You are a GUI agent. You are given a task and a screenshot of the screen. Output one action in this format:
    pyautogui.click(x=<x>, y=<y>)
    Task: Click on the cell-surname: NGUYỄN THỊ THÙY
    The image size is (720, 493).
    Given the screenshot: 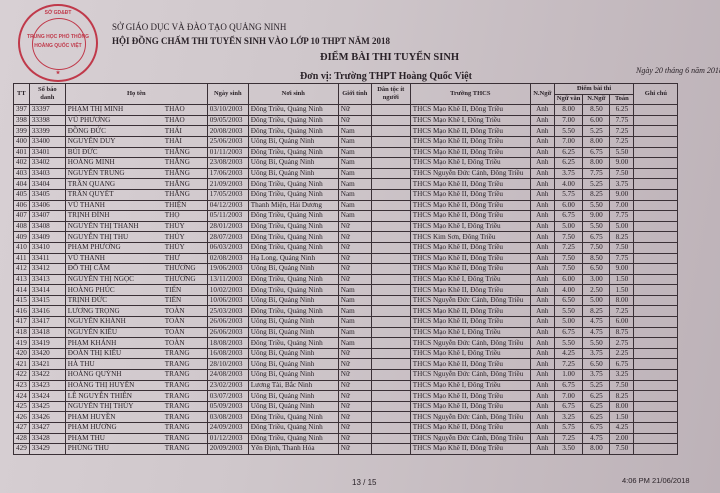 What is the action you would take?
    pyautogui.click(x=100, y=406)
    